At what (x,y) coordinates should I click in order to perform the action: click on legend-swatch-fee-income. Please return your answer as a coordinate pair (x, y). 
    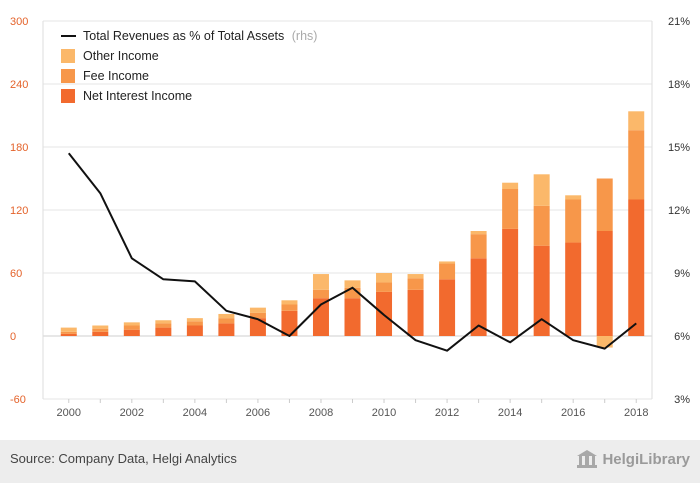
    Looking at the image, I should click on (68, 76).